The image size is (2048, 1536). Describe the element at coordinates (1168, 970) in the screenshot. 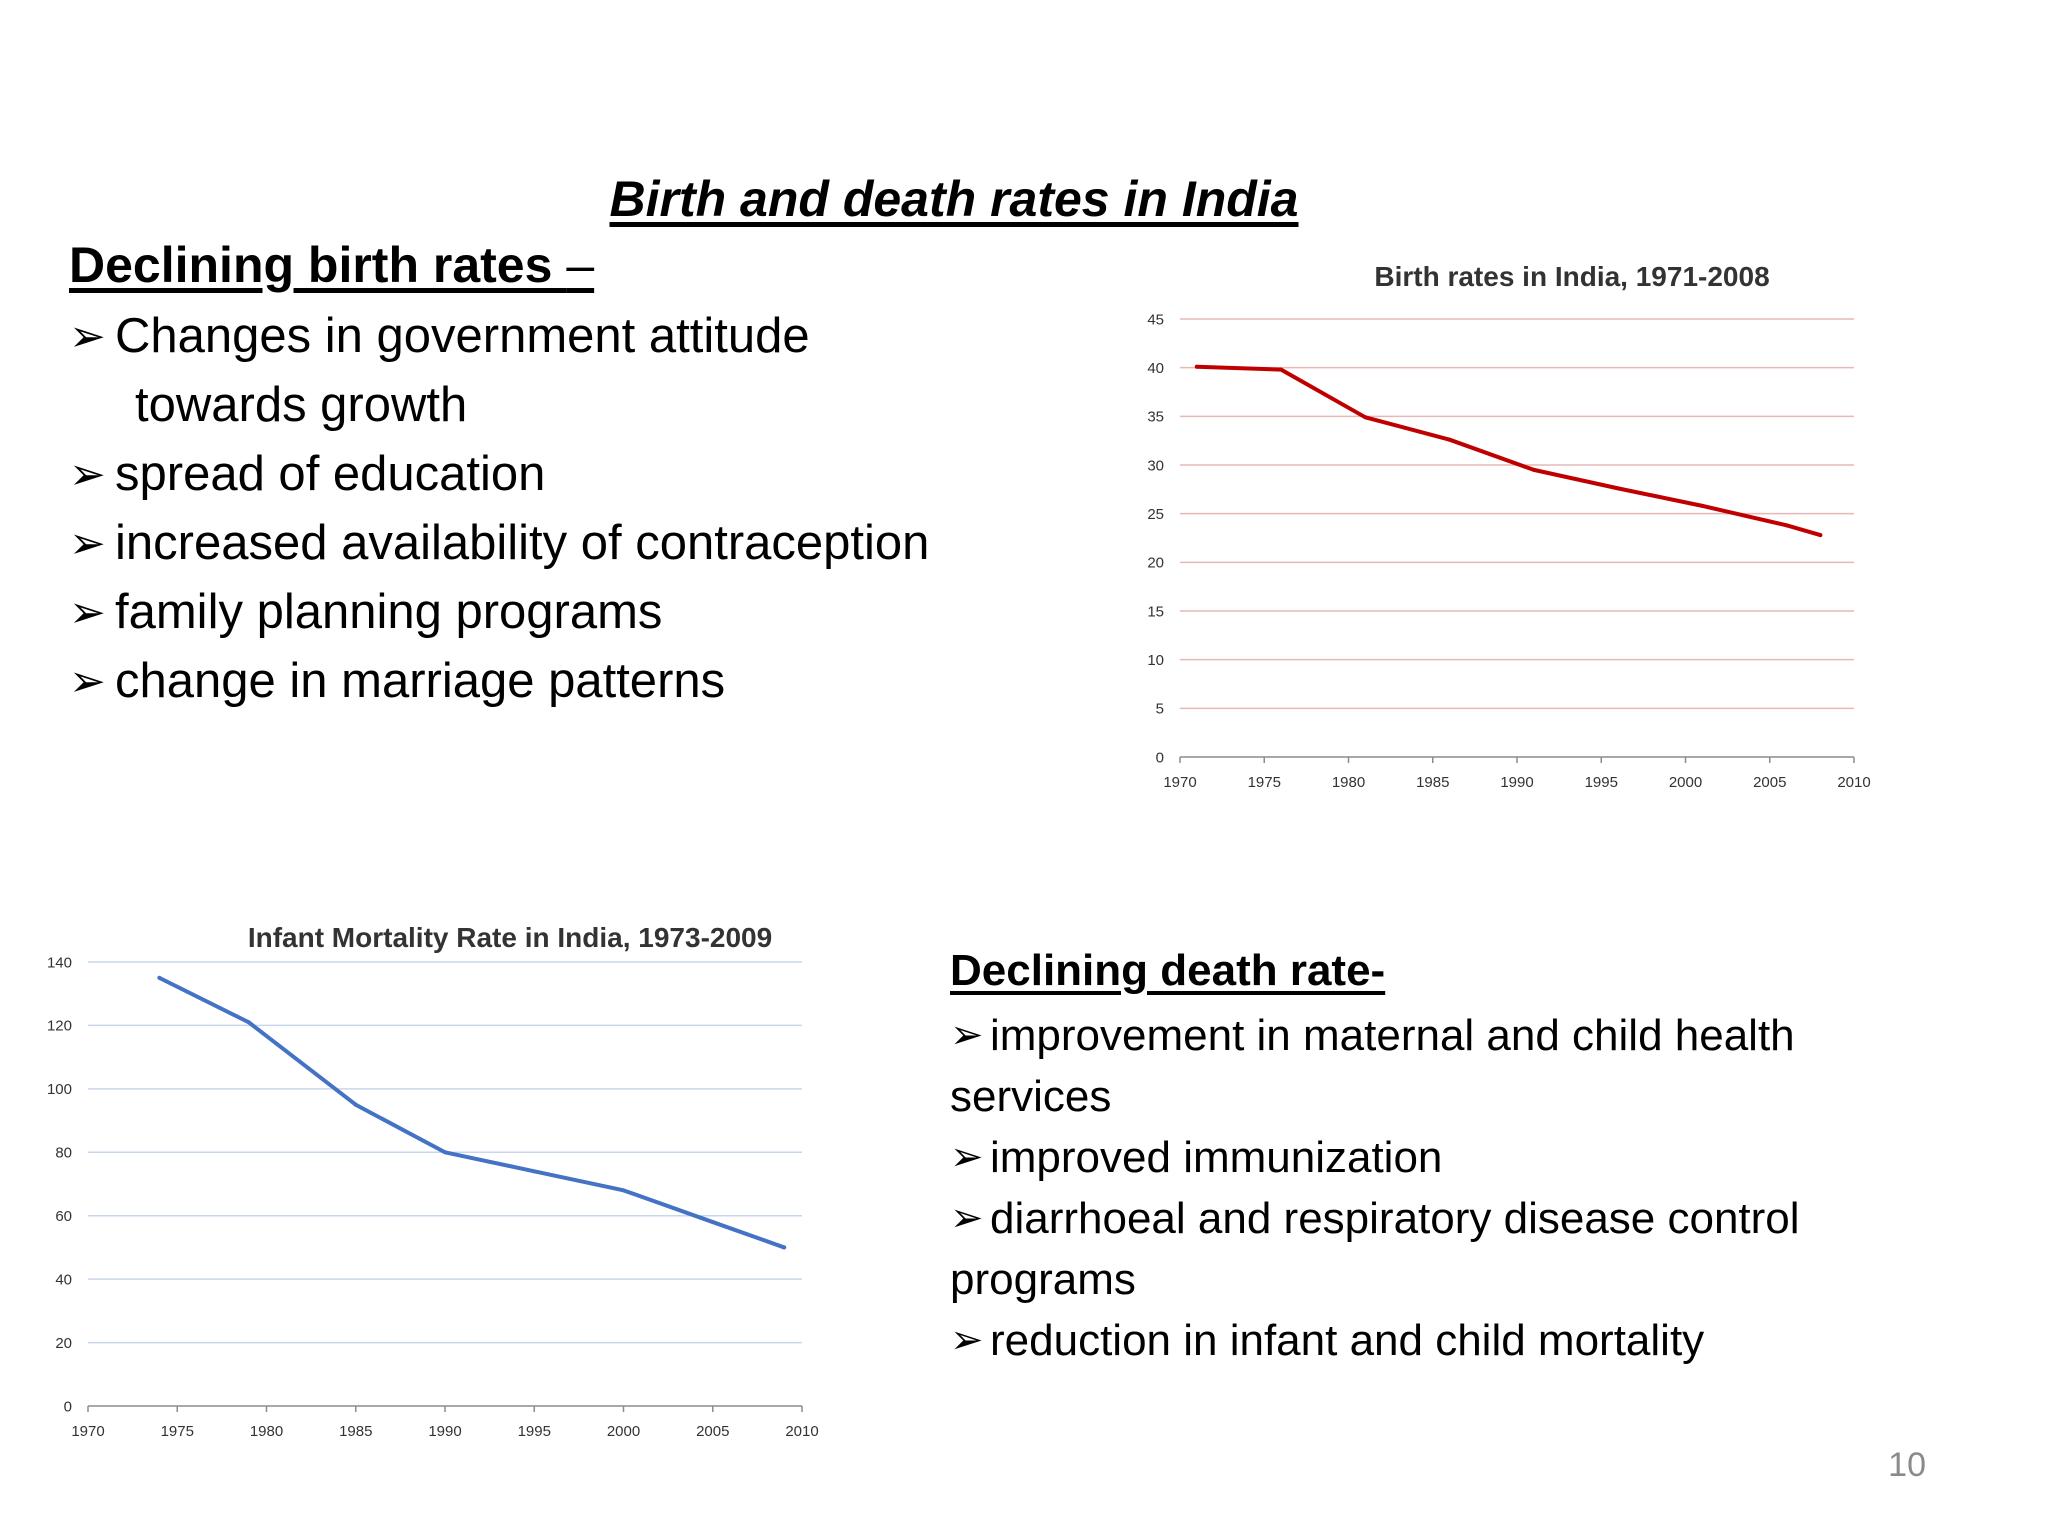

I see `death-section-heading: Declining death rate-` at that location.